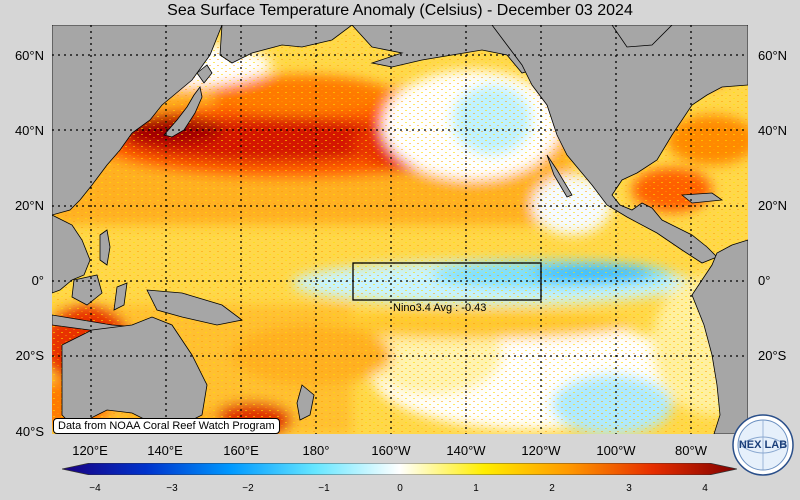 The width and height of the screenshot is (800, 500). I want to click on lat-label-right: 40°N, so click(773, 130).